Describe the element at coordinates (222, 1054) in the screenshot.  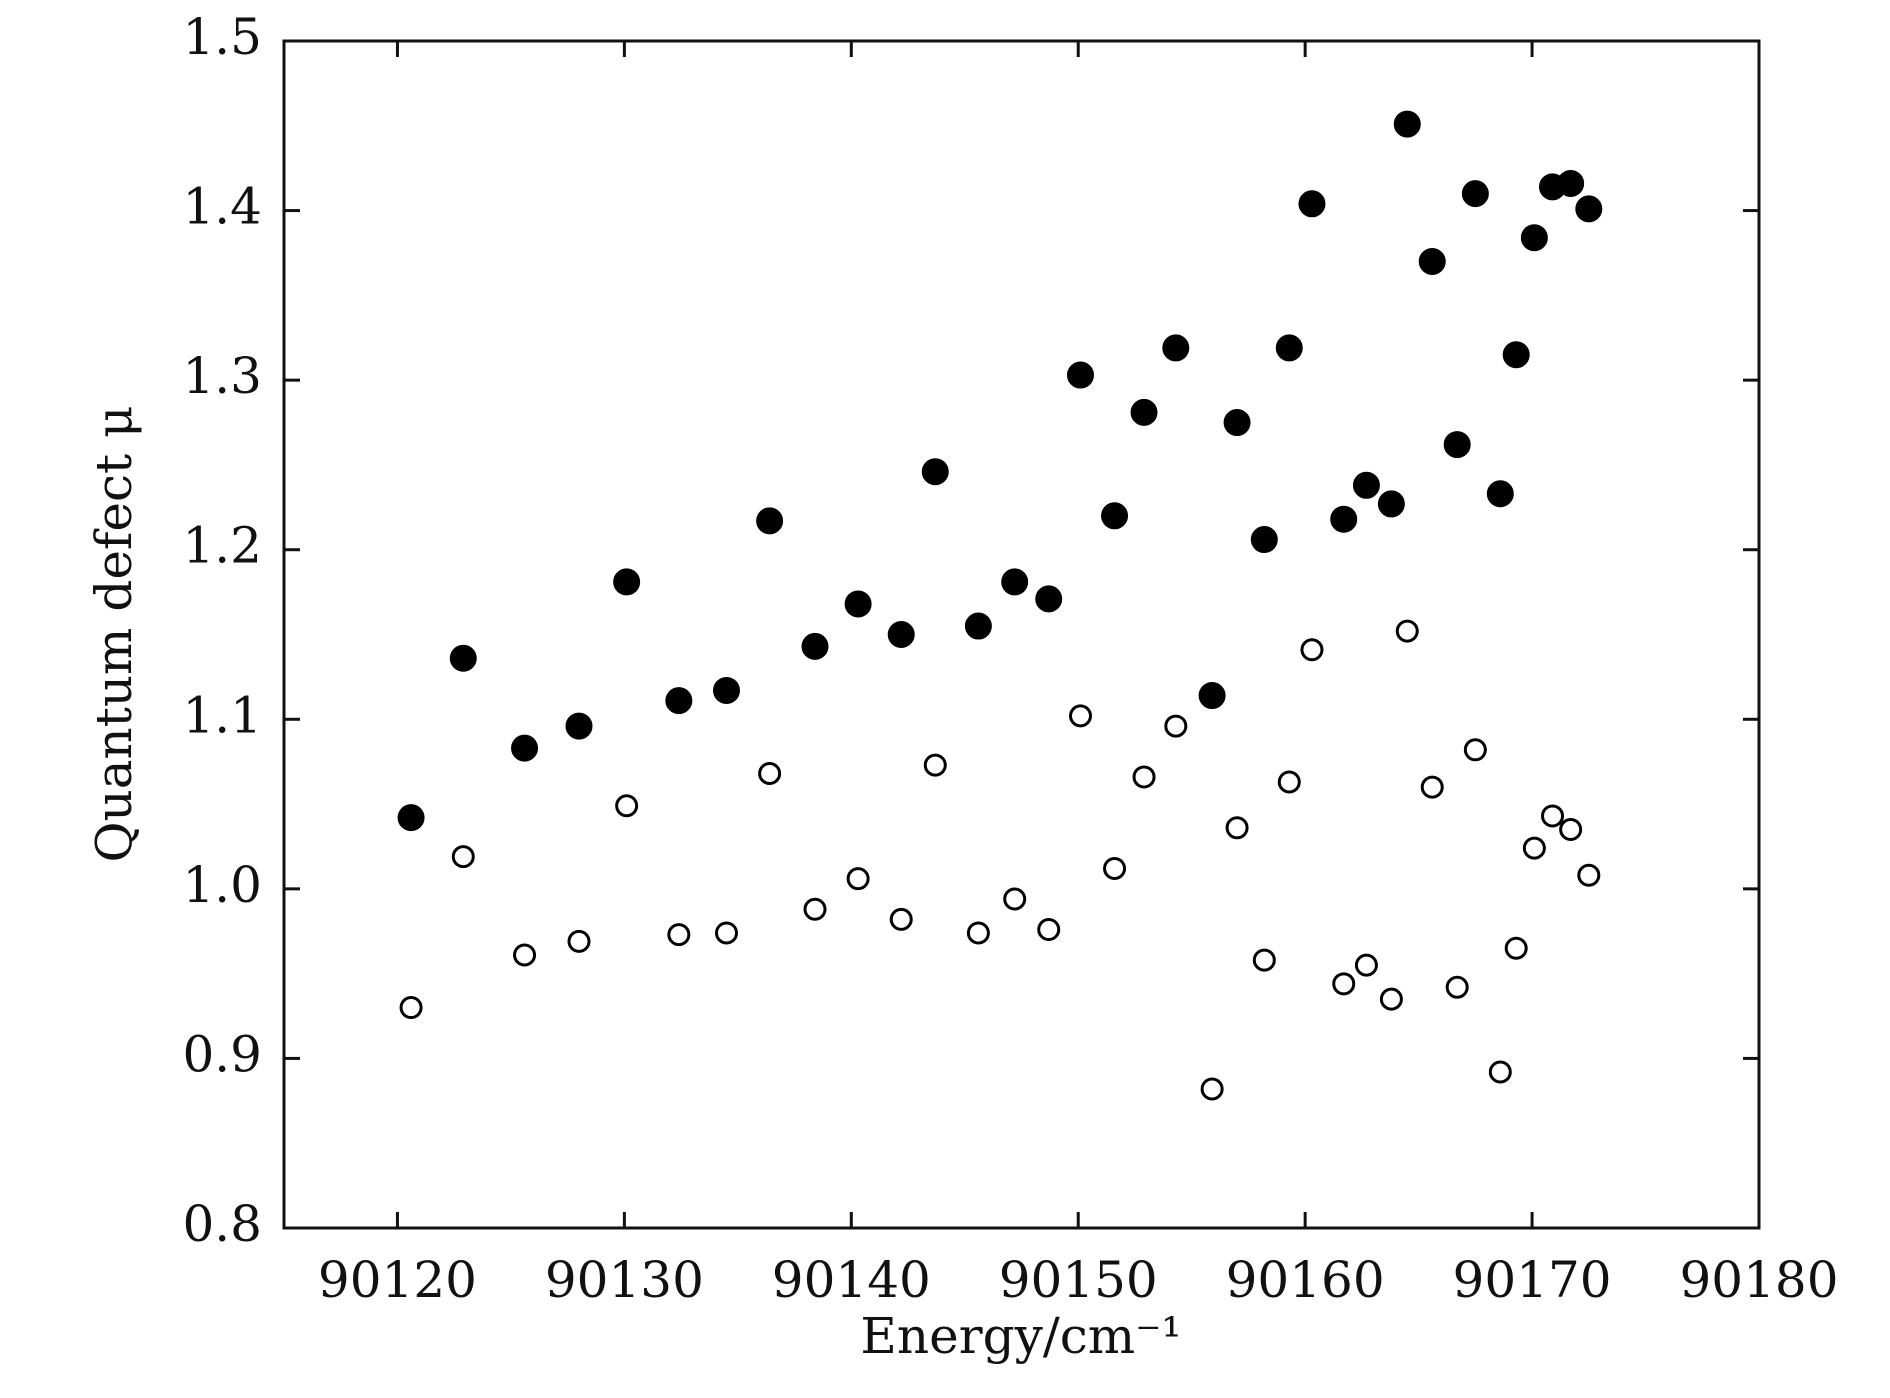
I see `y-tick-label: 0.9` at that location.